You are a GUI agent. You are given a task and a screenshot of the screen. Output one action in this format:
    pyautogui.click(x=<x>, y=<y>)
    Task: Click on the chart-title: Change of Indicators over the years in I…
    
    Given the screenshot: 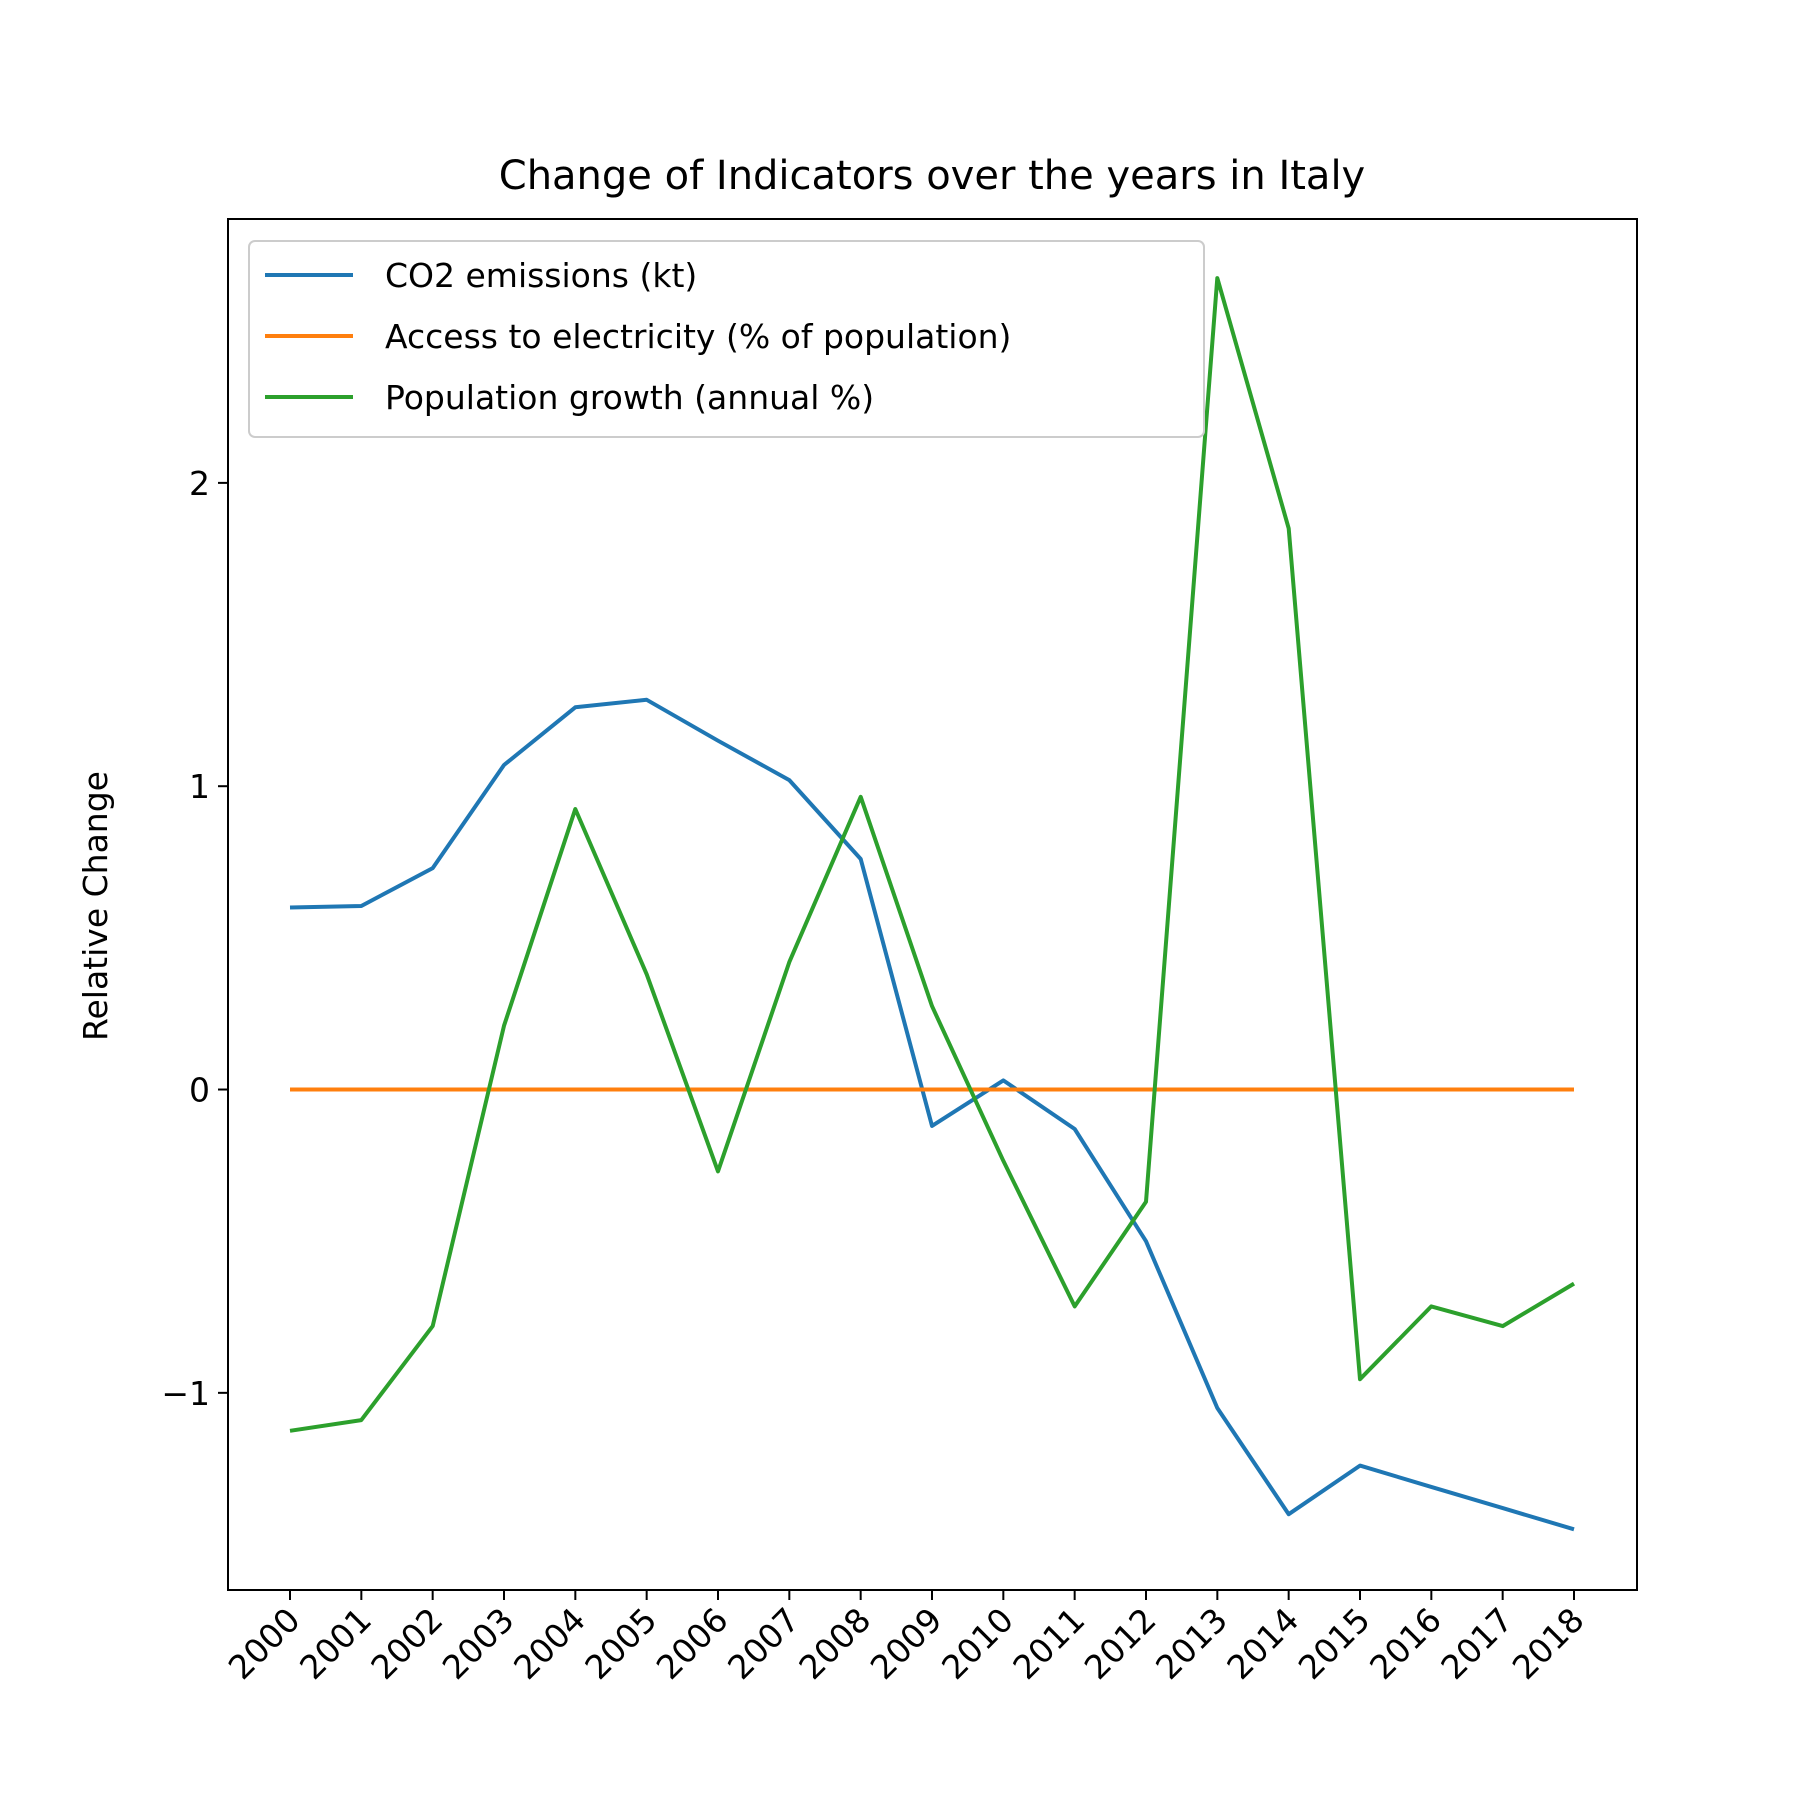 What is the action you would take?
    pyautogui.click(x=932, y=176)
    